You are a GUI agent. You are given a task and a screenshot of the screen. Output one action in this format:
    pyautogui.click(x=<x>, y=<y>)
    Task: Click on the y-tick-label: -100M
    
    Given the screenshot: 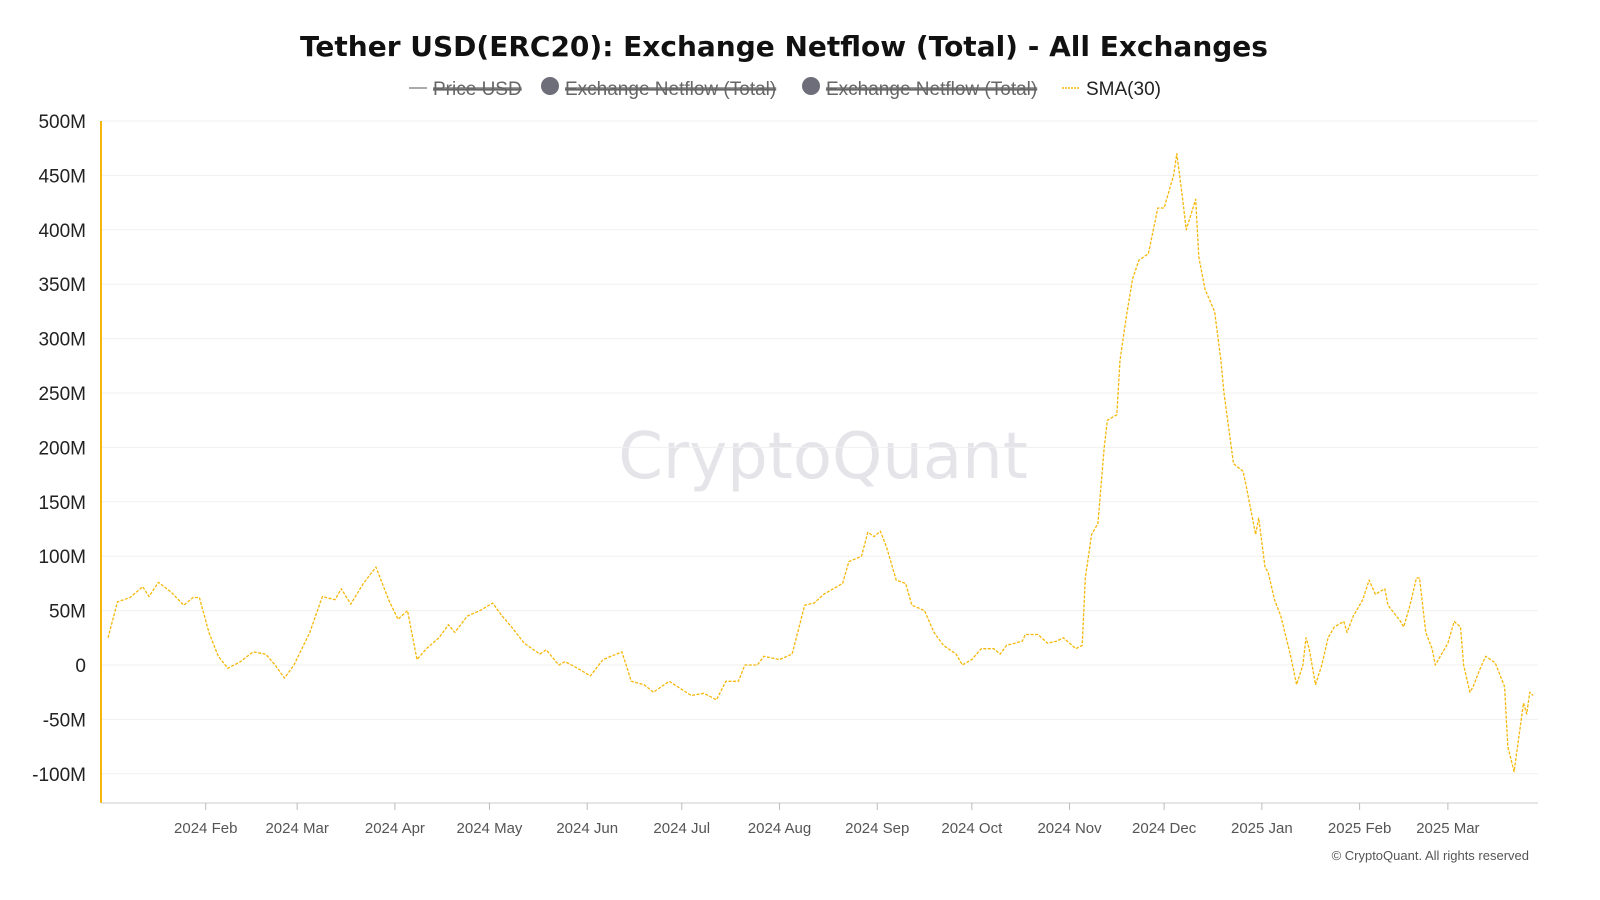 What is the action you would take?
    pyautogui.click(x=59, y=775)
    